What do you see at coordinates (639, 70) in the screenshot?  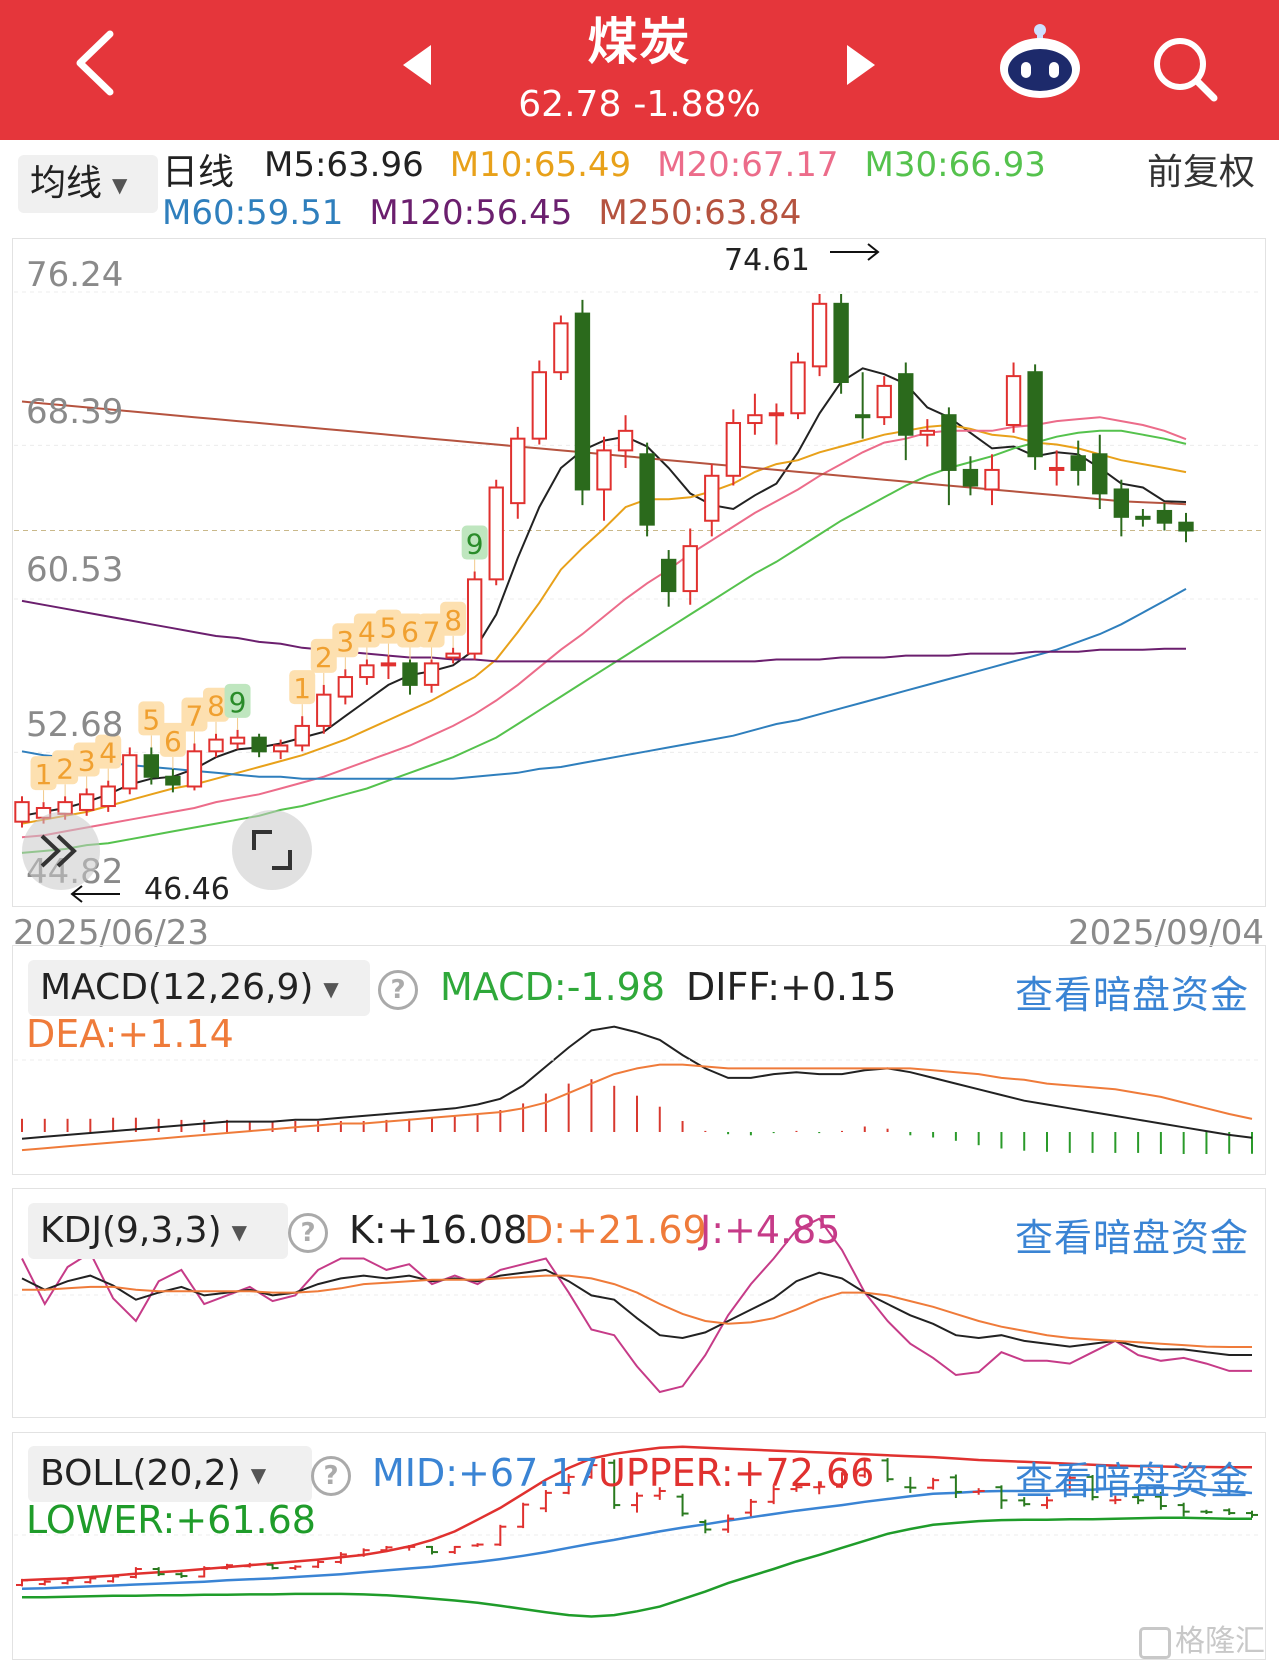 I see `title-bar: 煤炭 62.78 -1.88%` at bounding box center [639, 70].